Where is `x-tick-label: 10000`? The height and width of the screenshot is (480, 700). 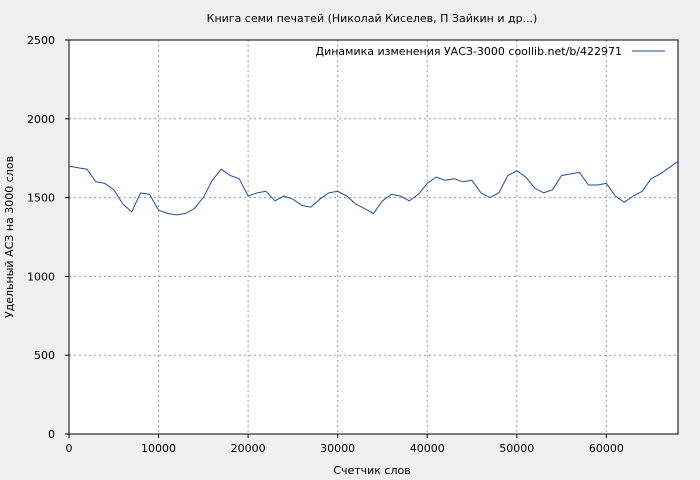
x-tick-label: 10000 is located at coordinates (158, 448).